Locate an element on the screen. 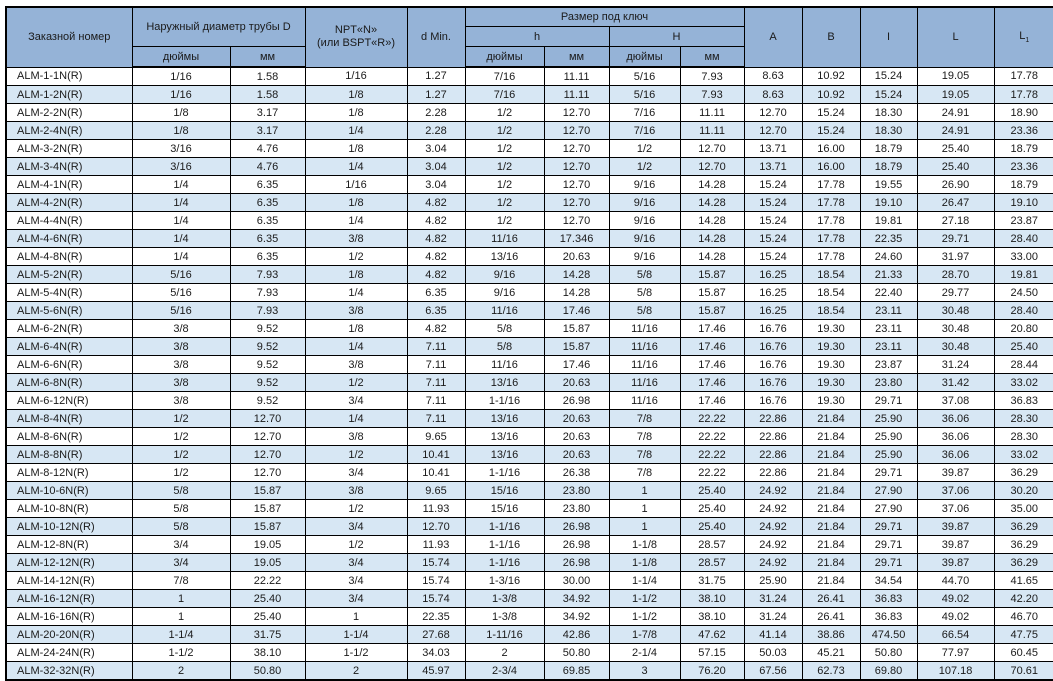 This screenshot has height=681, width=1053. value-cell: 27.18 is located at coordinates (955, 220).